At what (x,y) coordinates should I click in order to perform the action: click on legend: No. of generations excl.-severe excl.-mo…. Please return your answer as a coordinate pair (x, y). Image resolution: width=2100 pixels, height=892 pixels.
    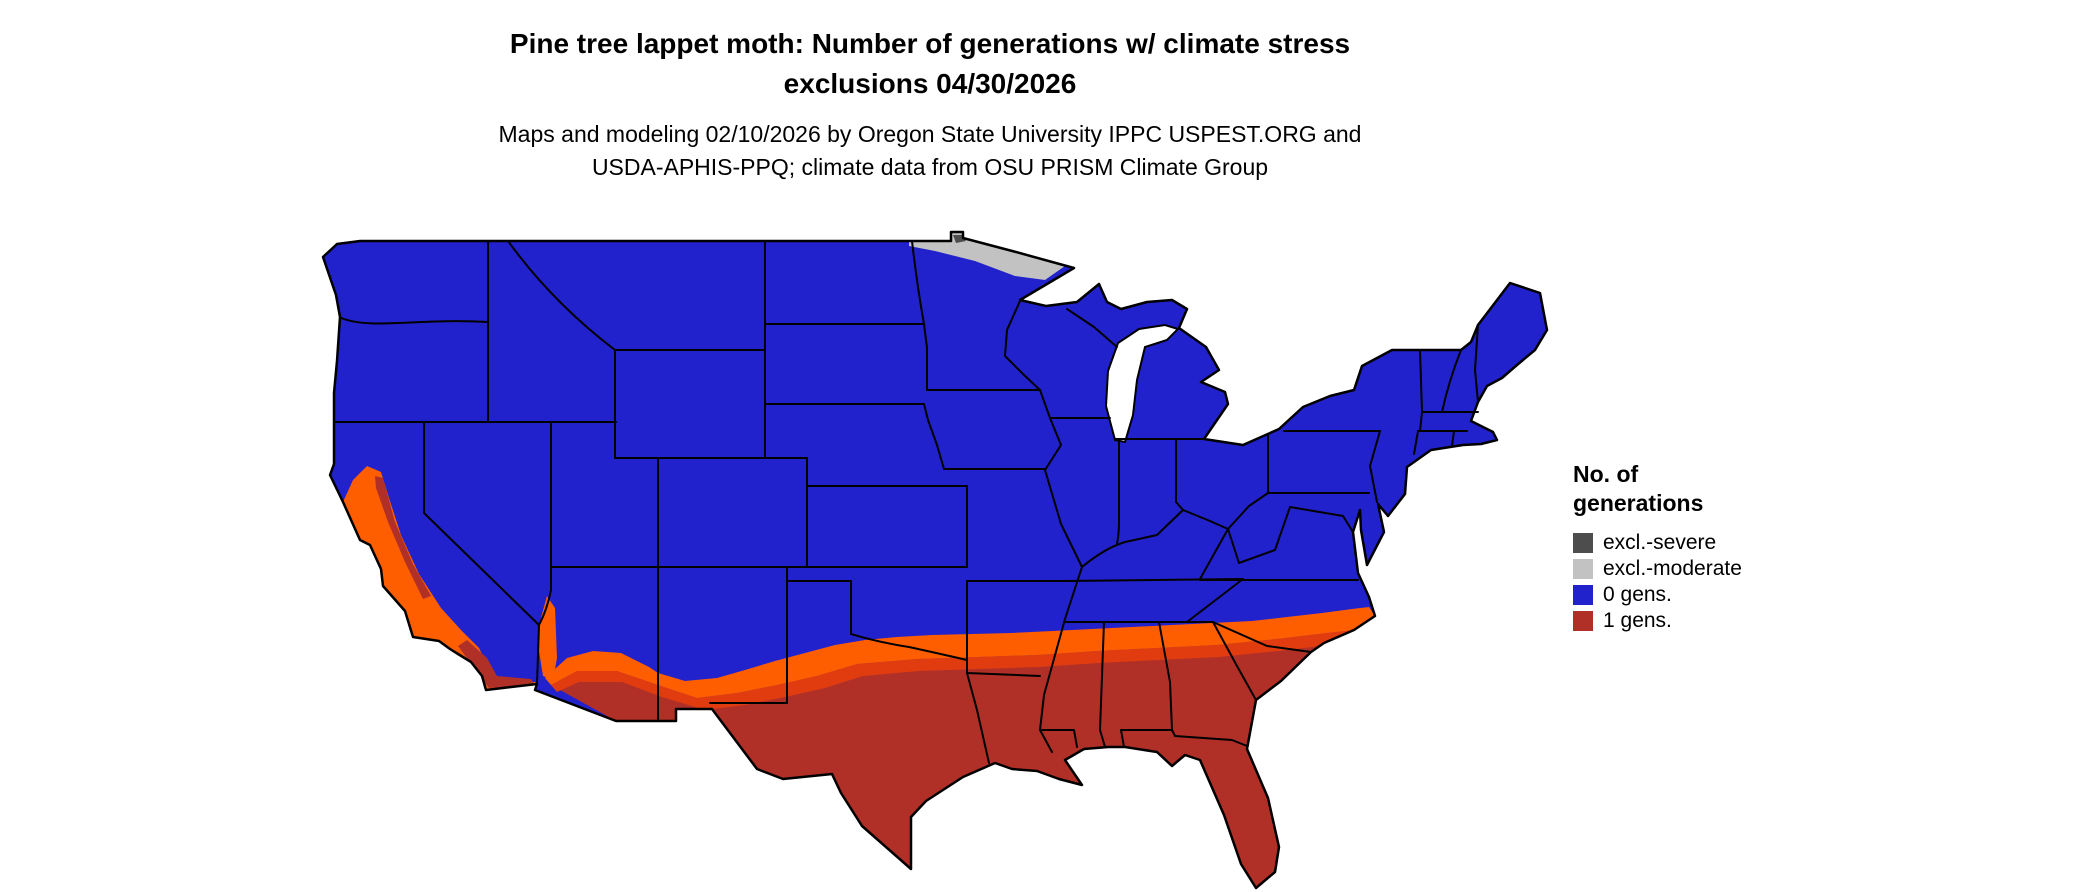
    Looking at the image, I should click on (1657, 547).